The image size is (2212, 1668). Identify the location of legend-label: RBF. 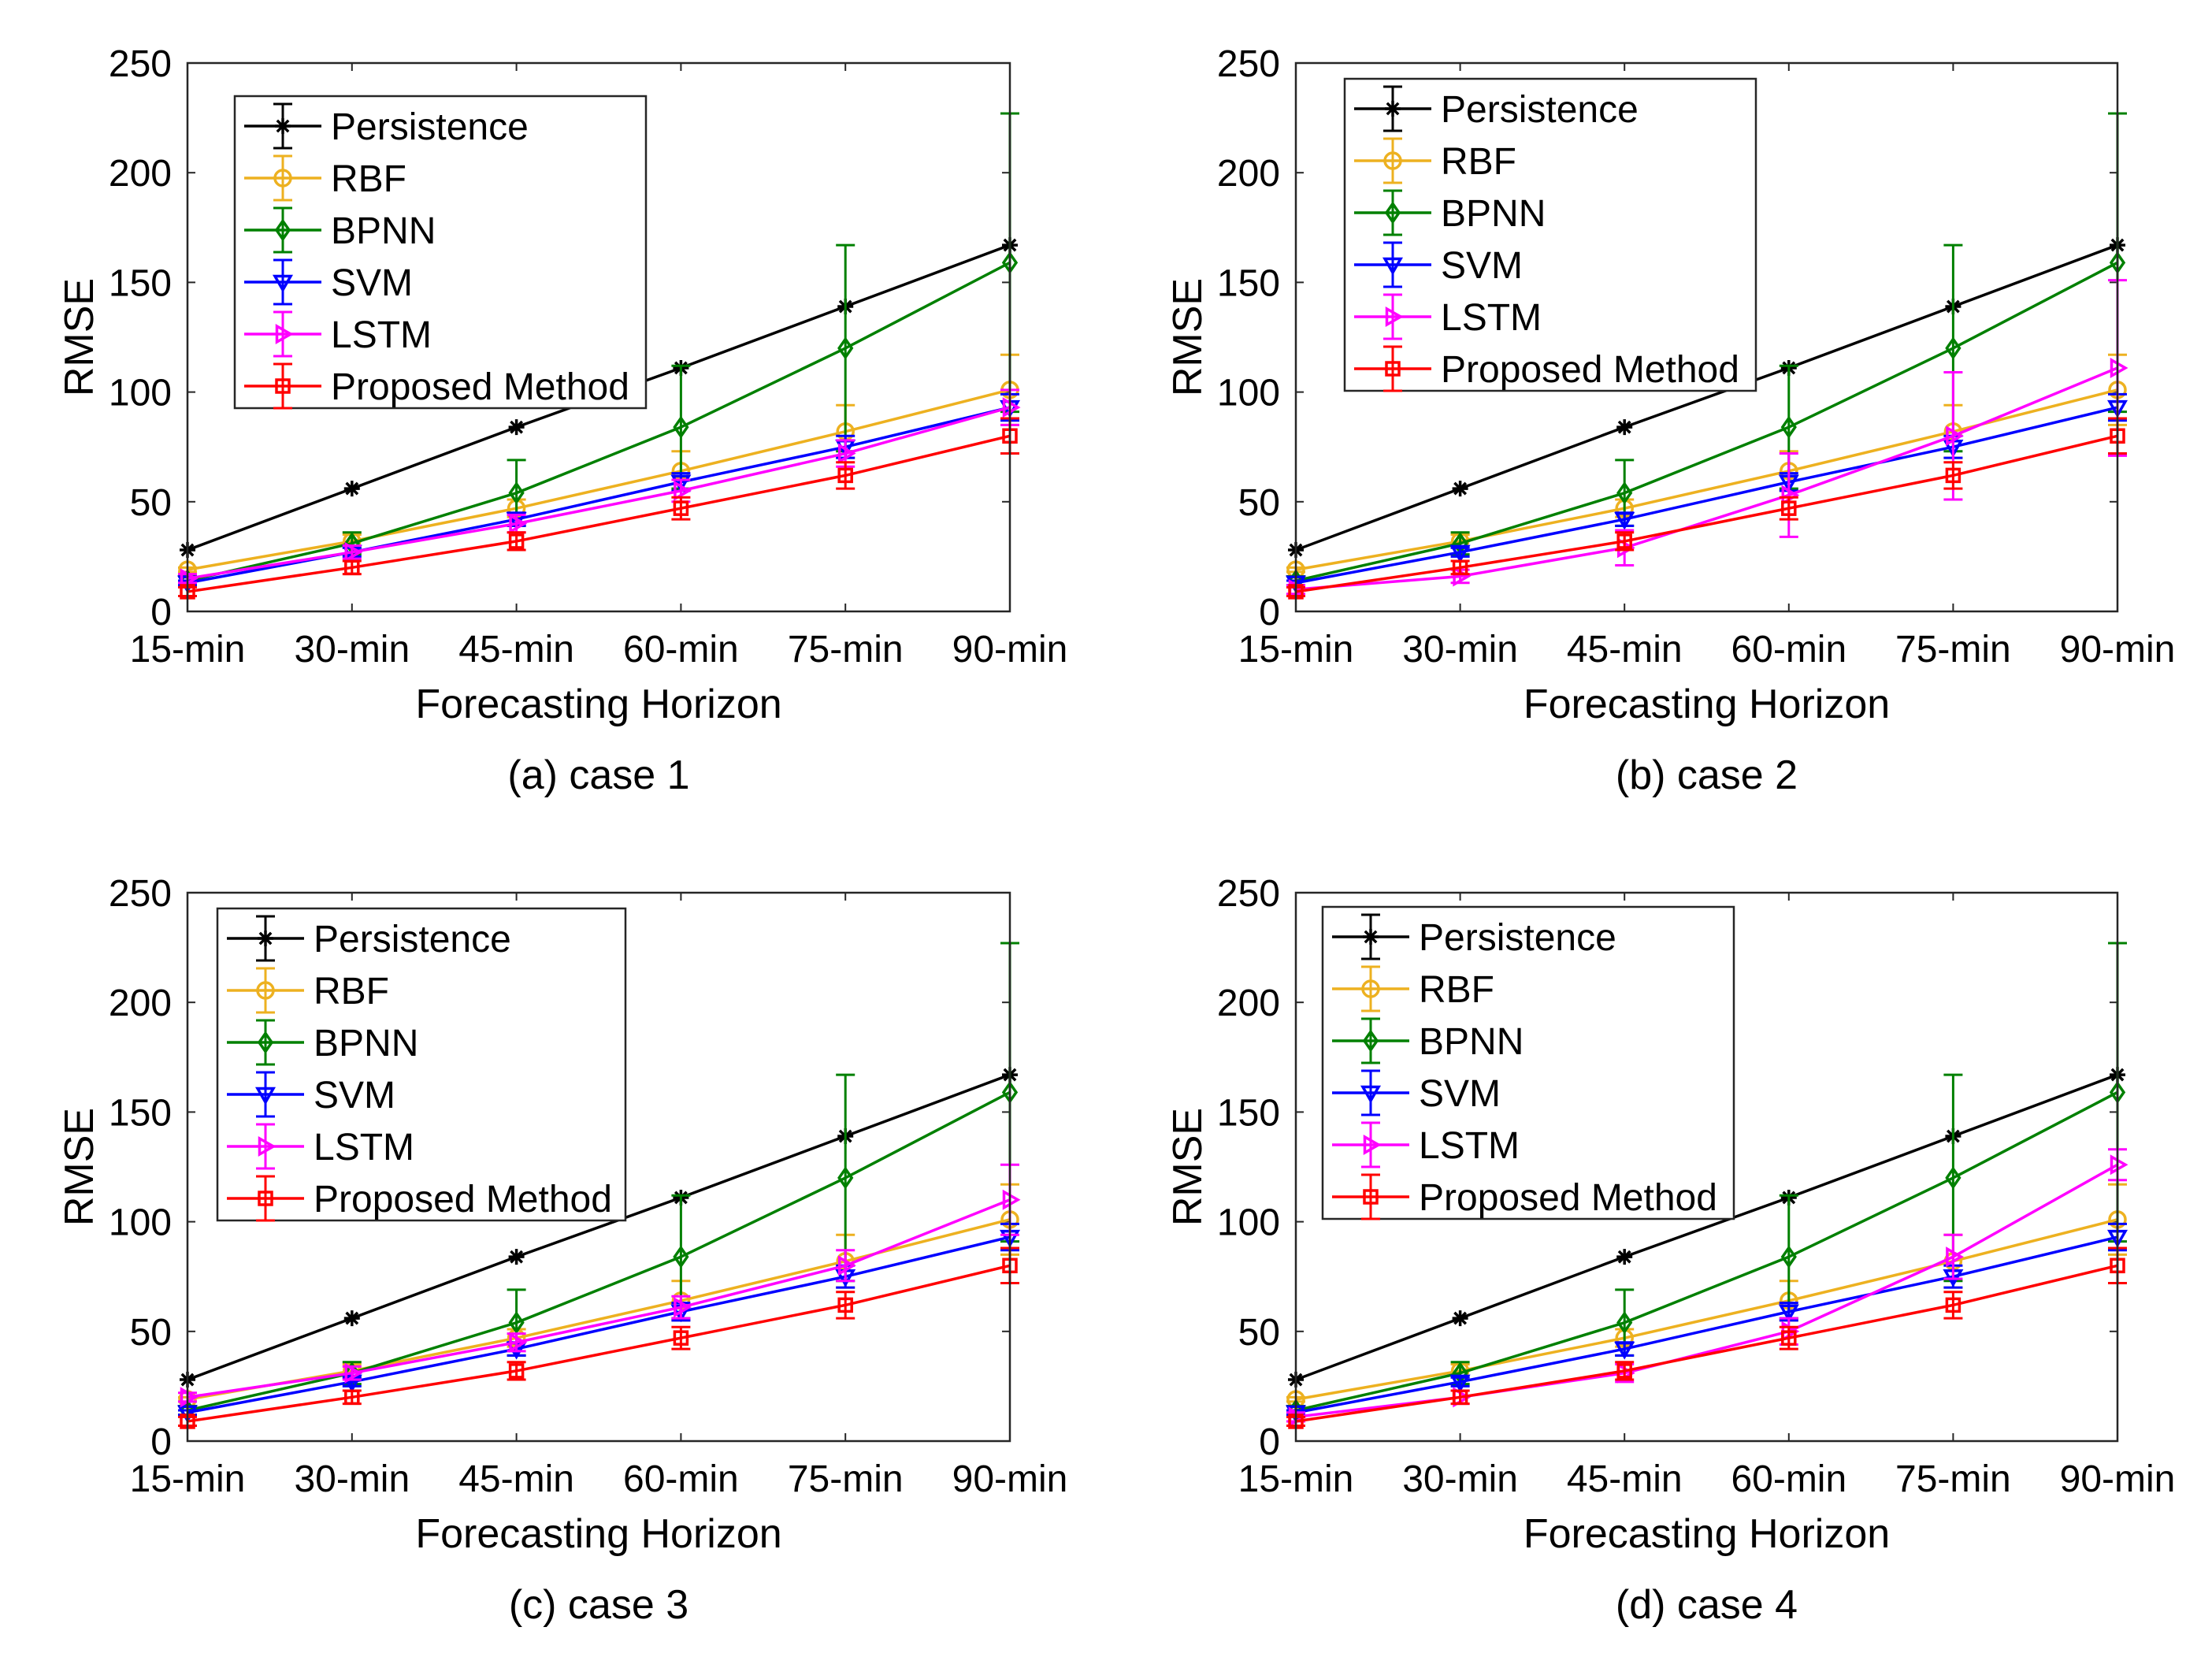
(368, 179).